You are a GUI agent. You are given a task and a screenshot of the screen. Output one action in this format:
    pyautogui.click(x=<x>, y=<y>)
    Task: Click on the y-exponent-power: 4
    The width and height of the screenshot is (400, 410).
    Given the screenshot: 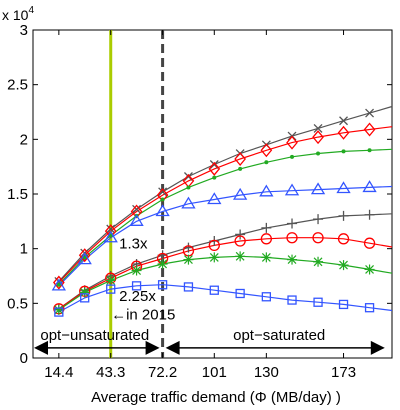 What is the action you would take?
    pyautogui.click(x=31, y=10)
    